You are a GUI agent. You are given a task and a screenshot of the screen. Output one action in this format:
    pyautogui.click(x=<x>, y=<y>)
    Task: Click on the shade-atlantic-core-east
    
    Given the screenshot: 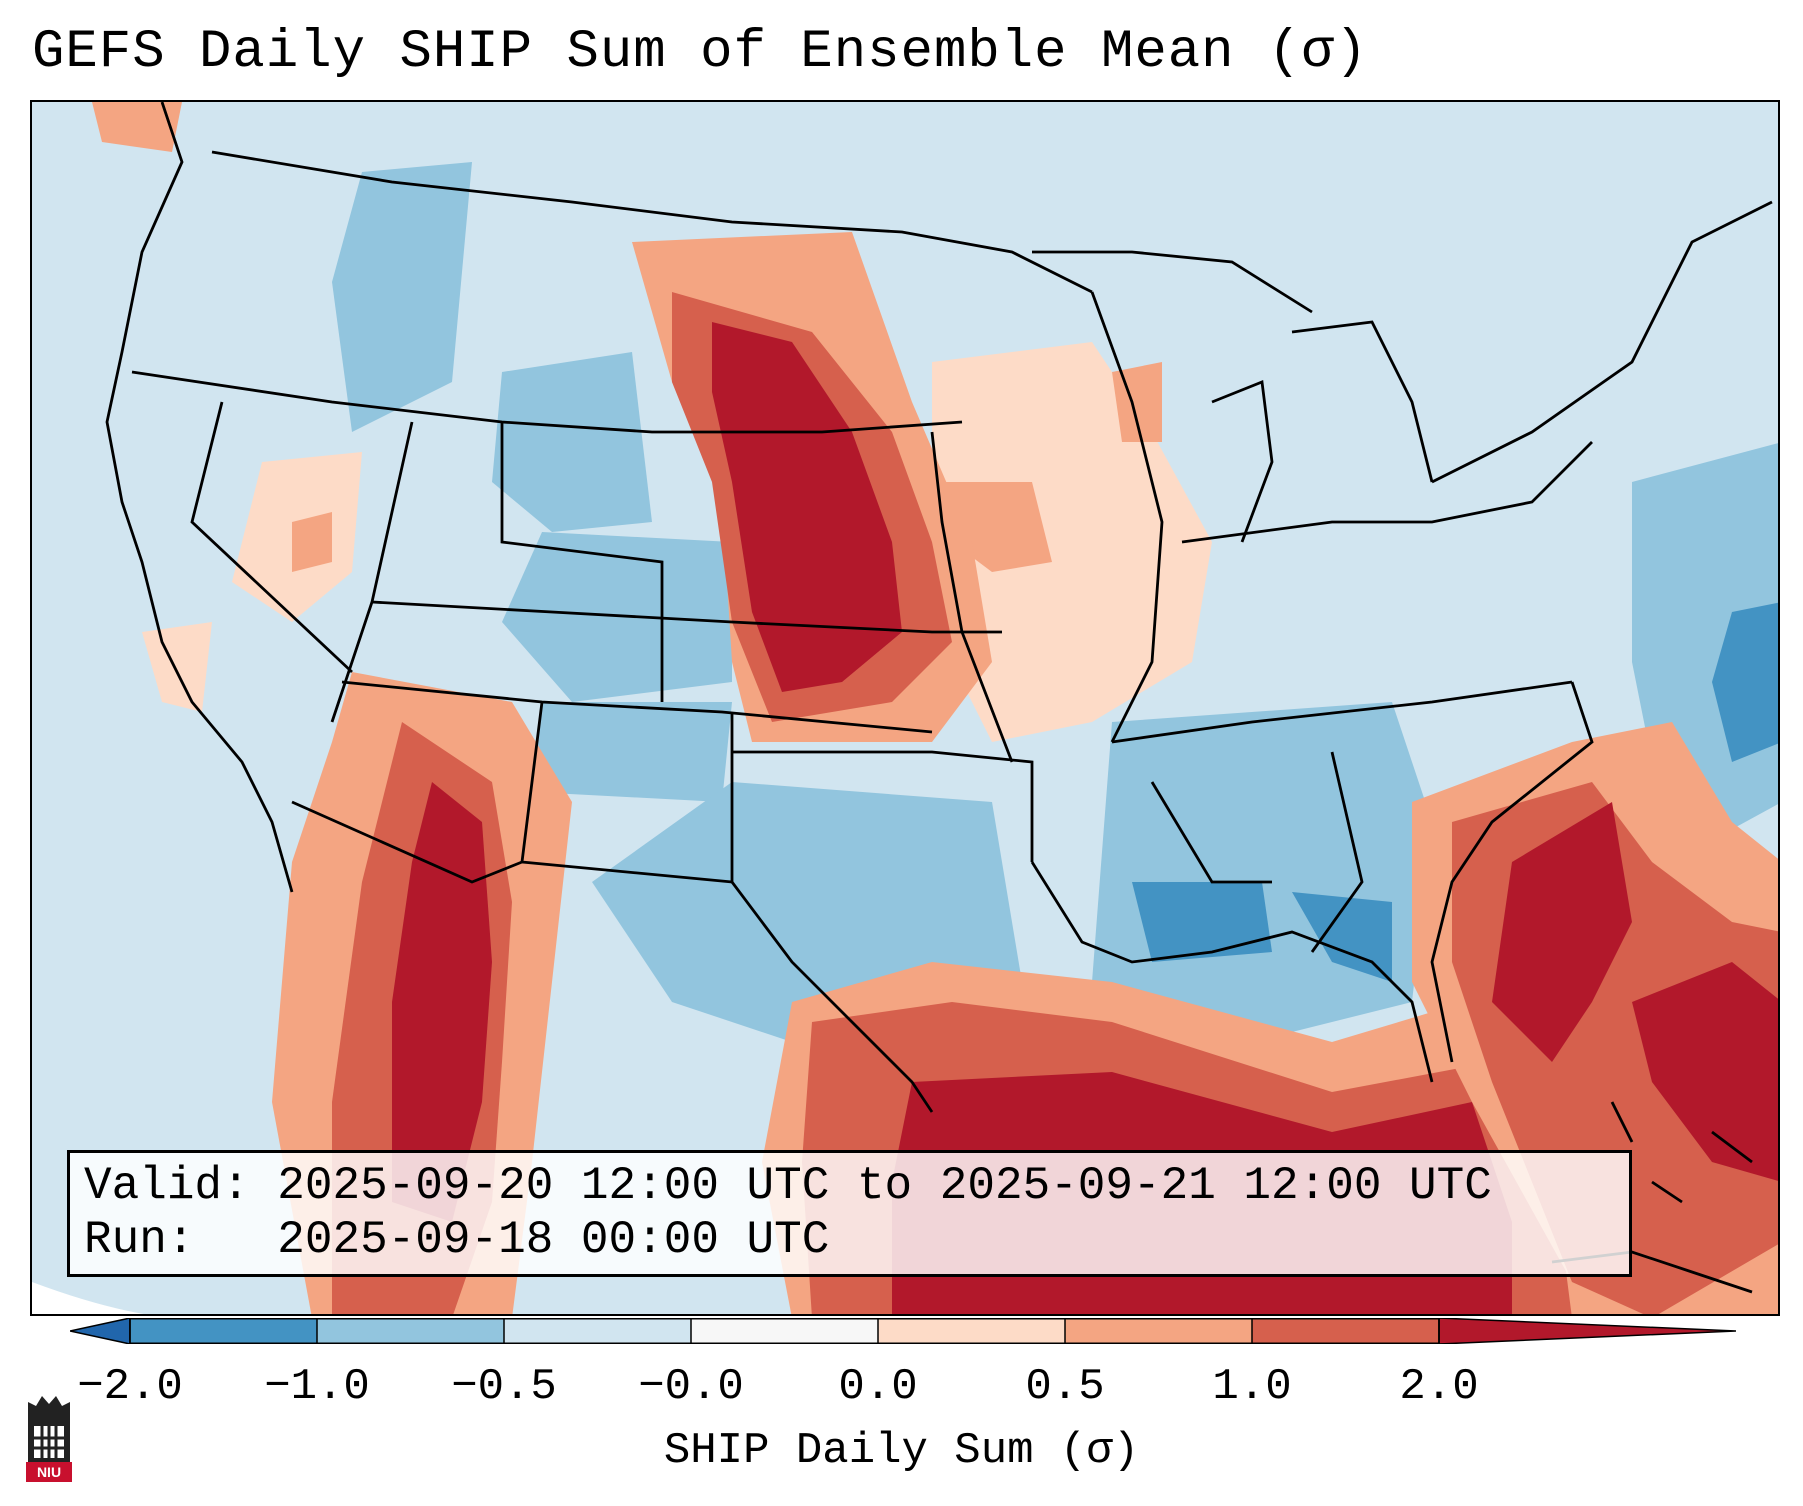 What is the action you would take?
    pyautogui.click(x=1705, y=1071)
    